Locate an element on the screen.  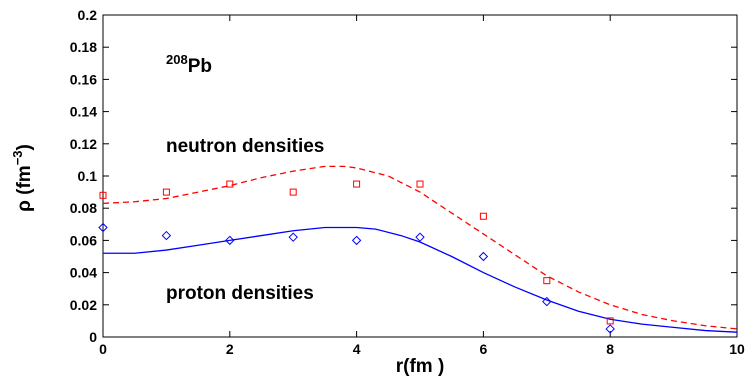
y-tick-label: 0.02 is located at coordinates (83, 305).